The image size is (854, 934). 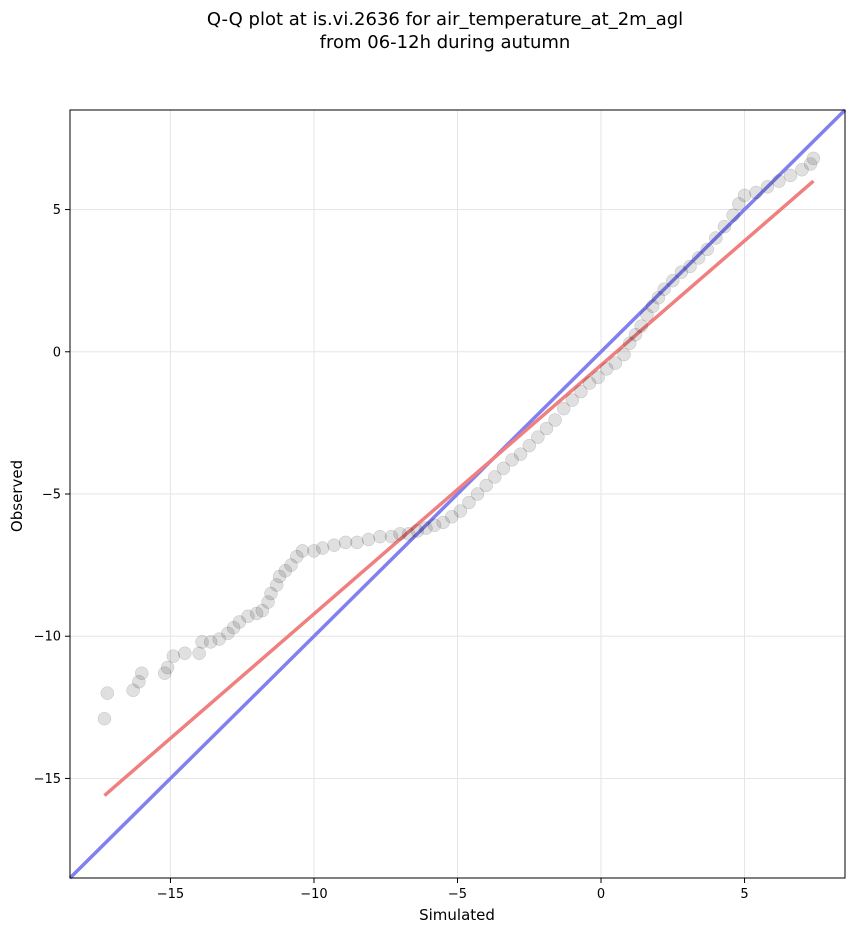 What do you see at coordinates (170, 894) in the screenshot?
I see `x-tick-label: −15` at bounding box center [170, 894].